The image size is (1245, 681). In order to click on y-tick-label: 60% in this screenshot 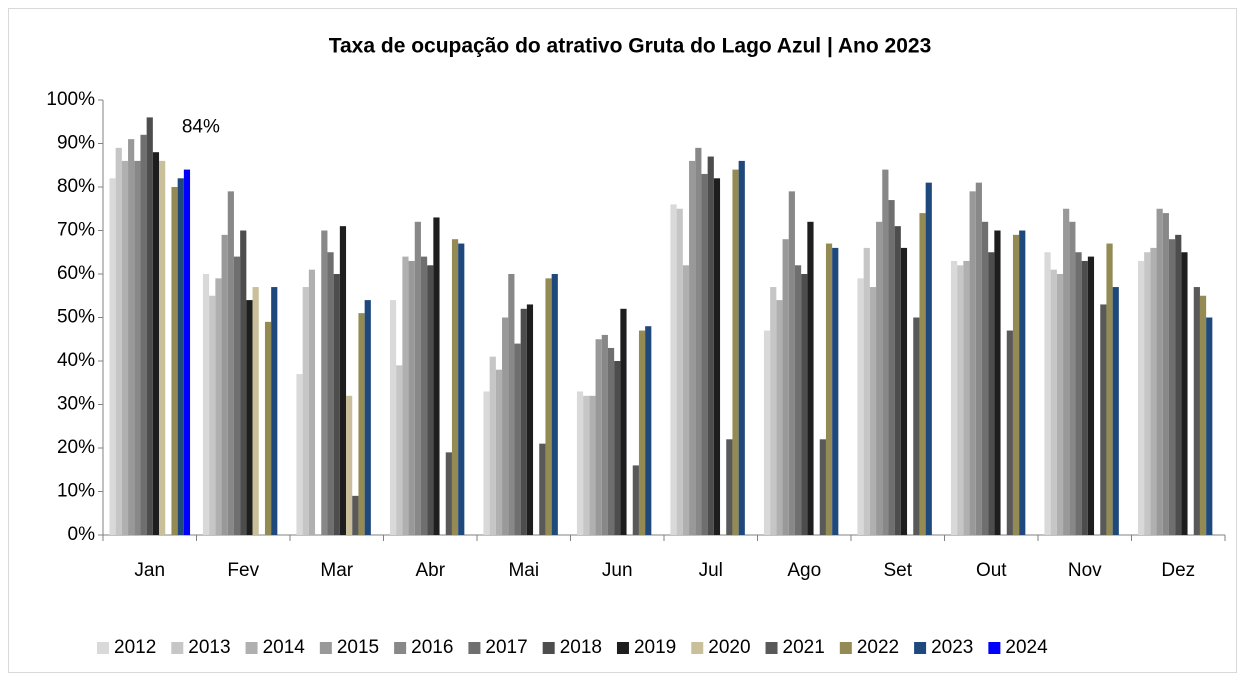, I will do `click(76, 273)`.